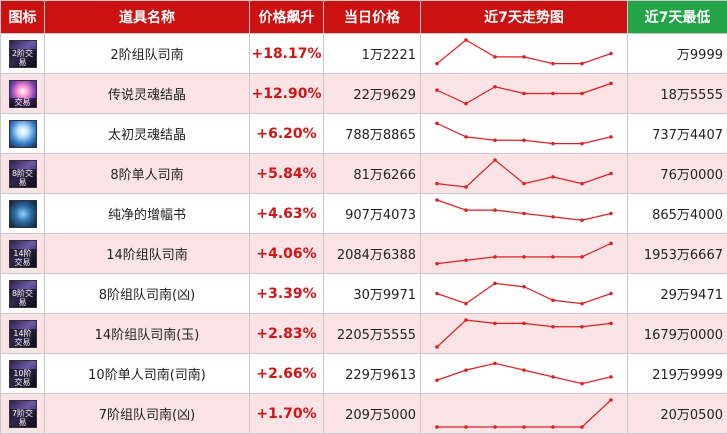  What do you see at coordinates (22, 57) in the screenshot?
I see `item-tag: 2阶交易` at bounding box center [22, 57].